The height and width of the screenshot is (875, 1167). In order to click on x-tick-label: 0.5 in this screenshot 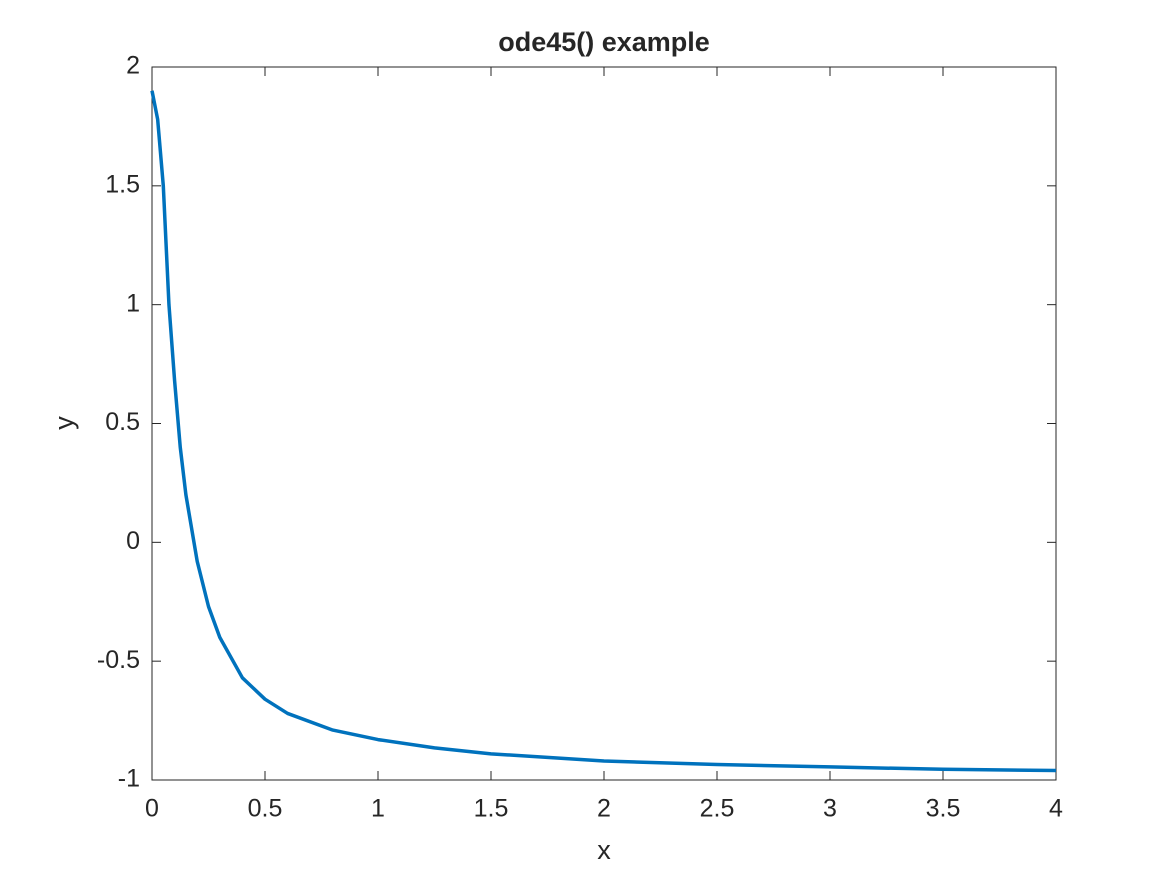, I will do `click(265, 809)`.